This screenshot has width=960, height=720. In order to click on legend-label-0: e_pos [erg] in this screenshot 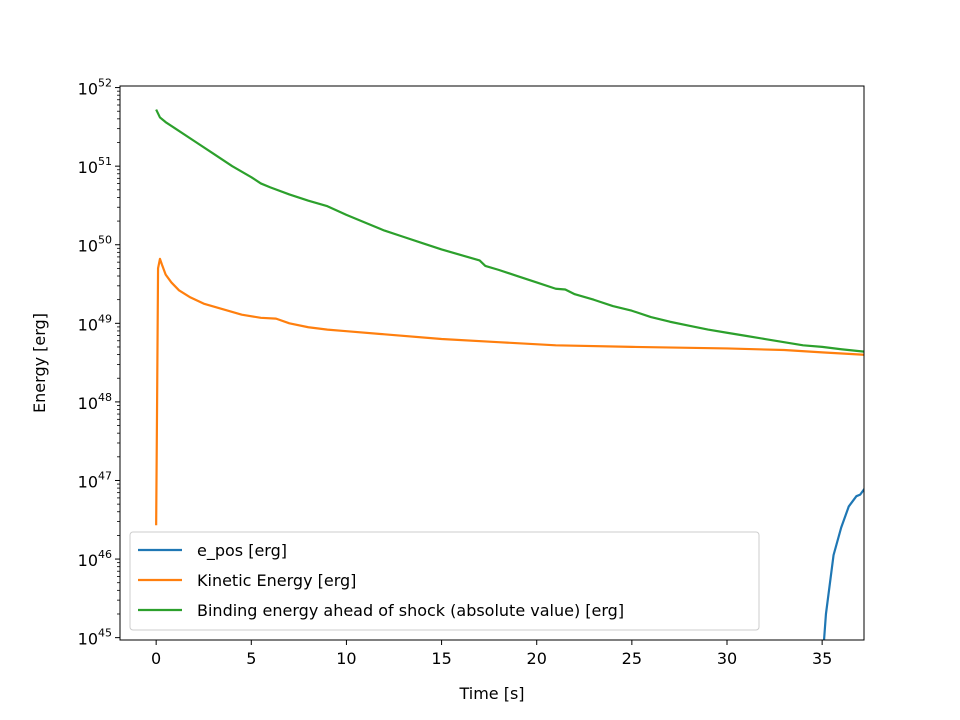, I will do `click(242, 551)`.